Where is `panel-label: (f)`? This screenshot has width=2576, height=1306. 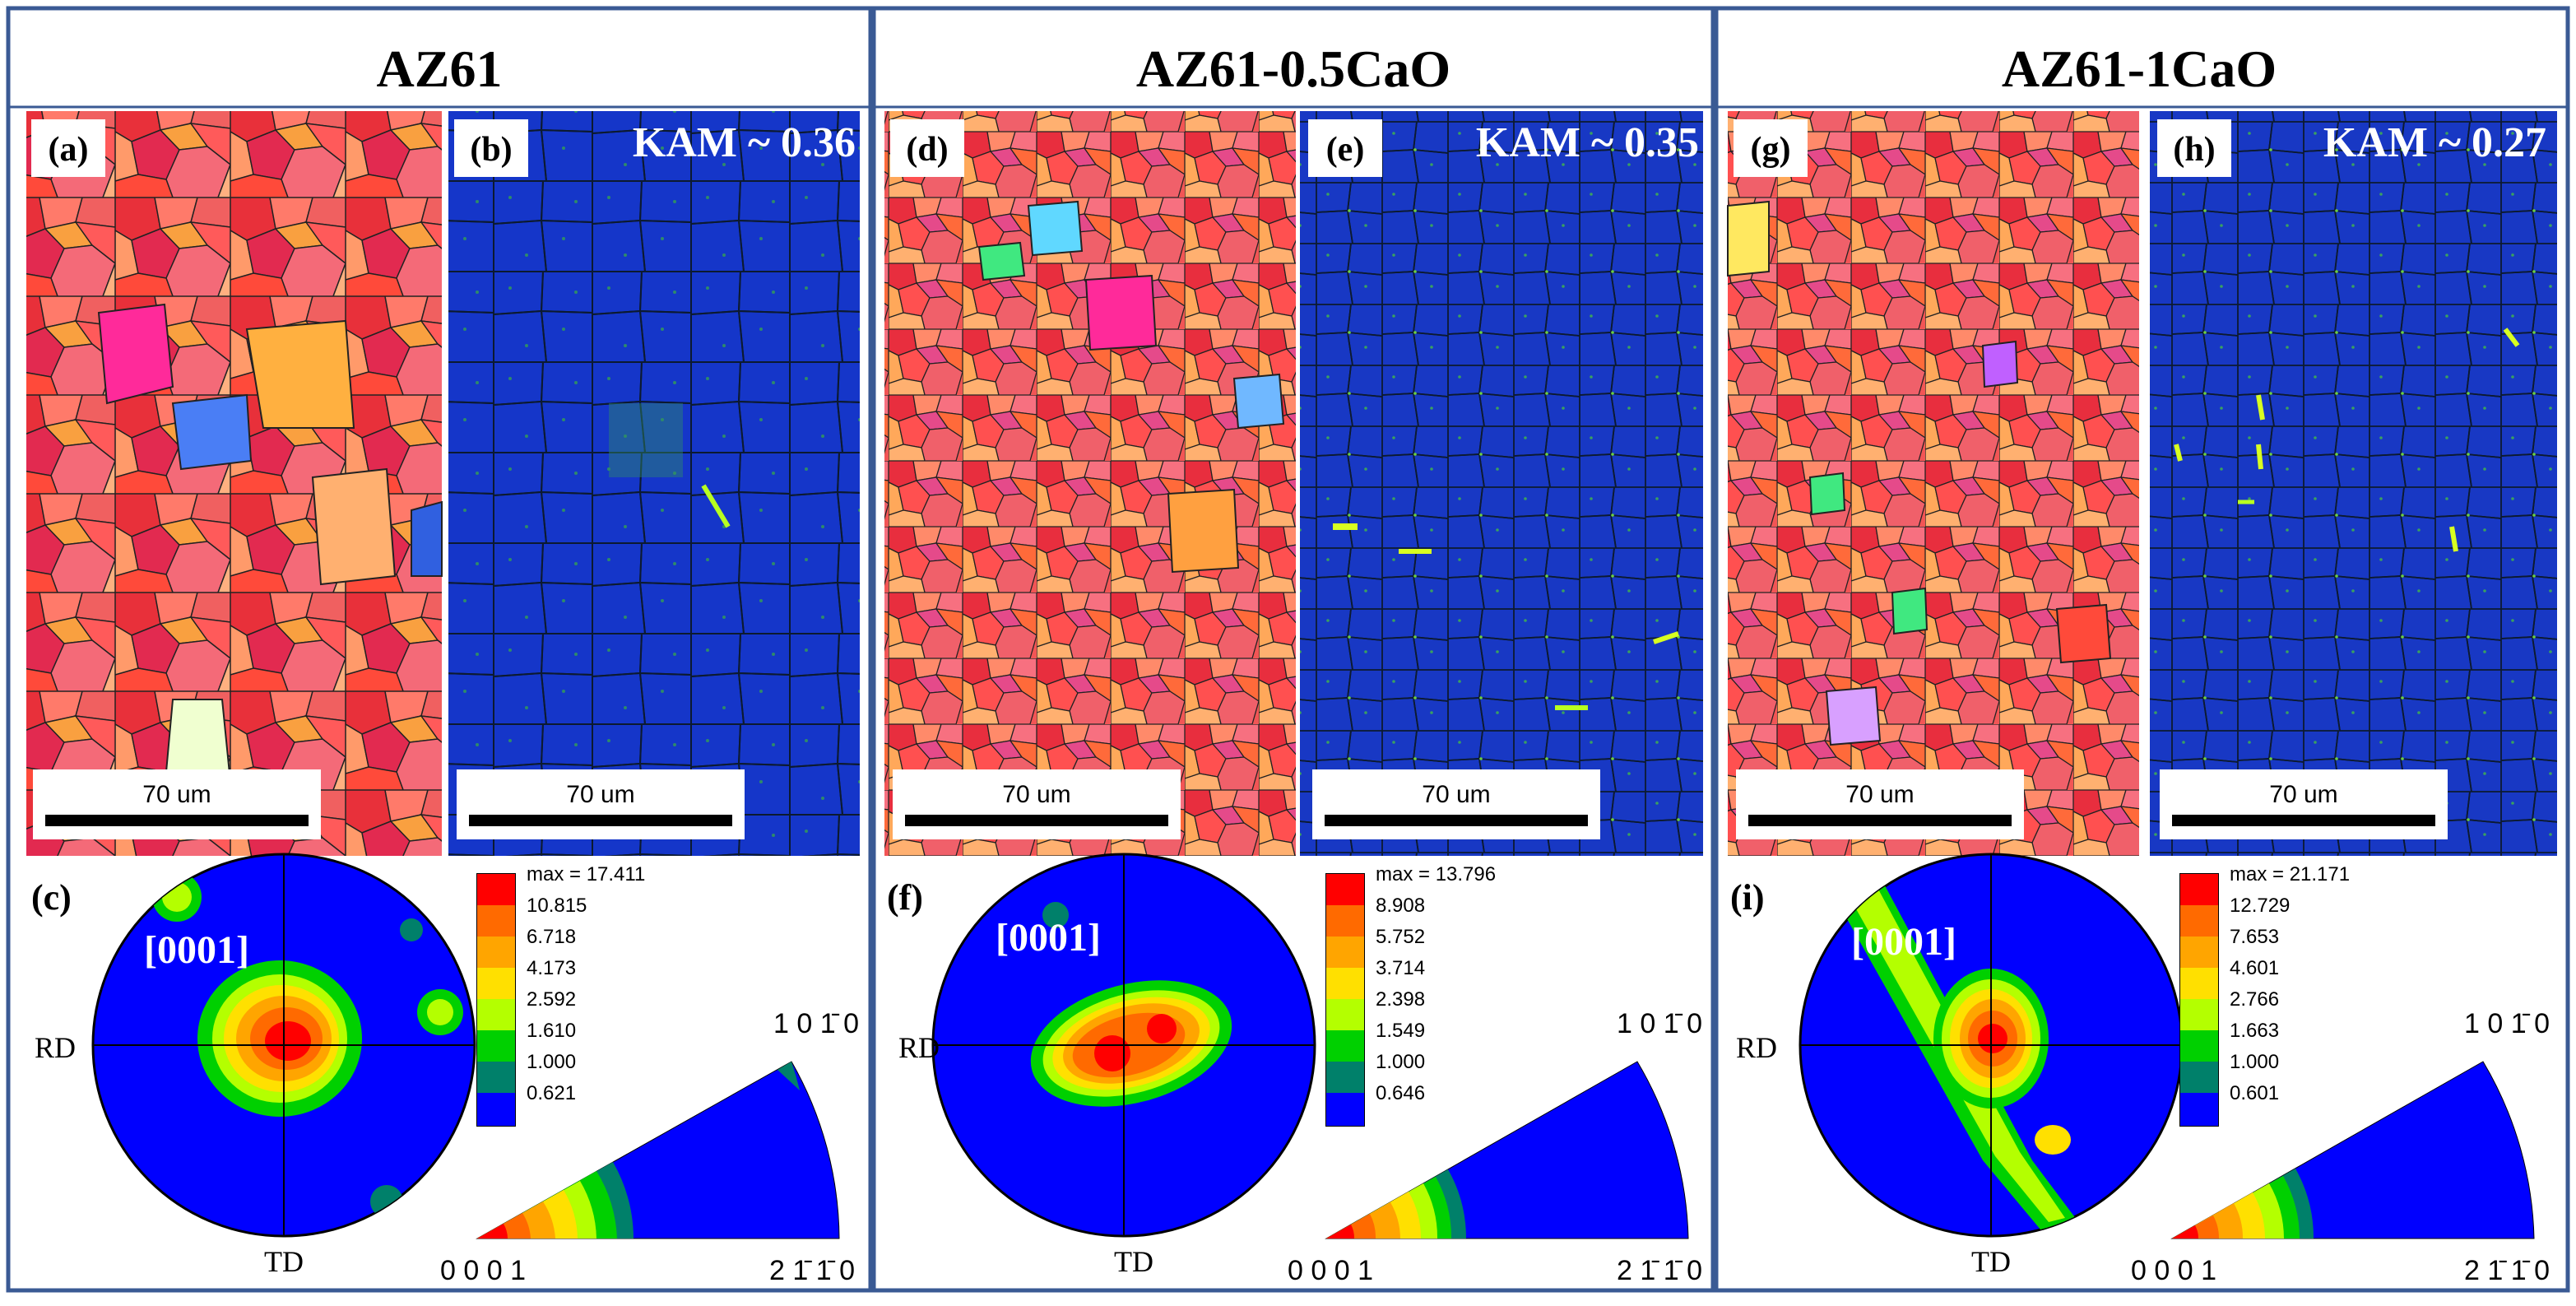
panel-label: (f) is located at coordinates (905, 897).